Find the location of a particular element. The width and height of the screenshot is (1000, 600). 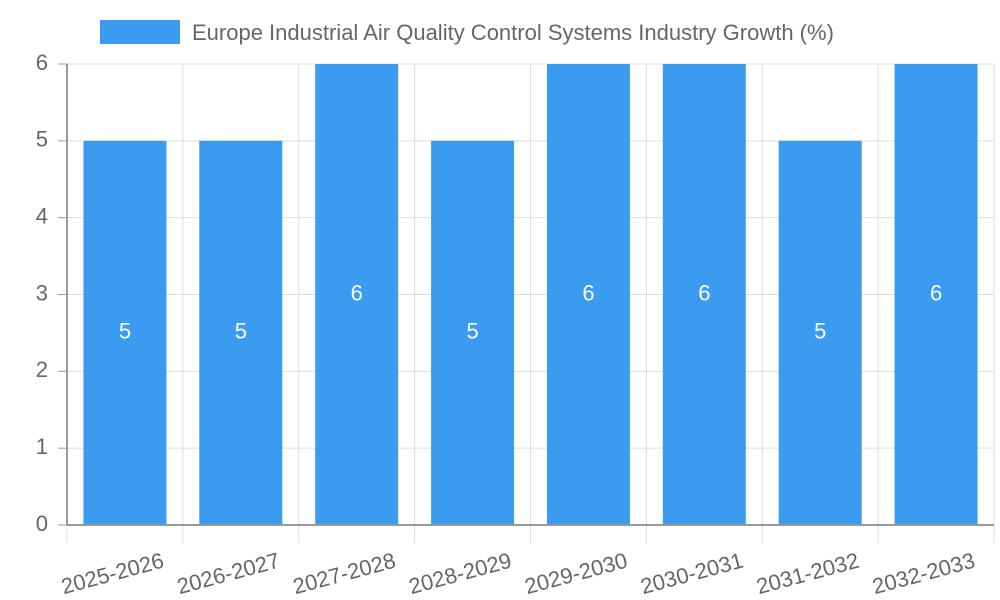

y-tick-label: 4 is located at coordinates (42, 215).